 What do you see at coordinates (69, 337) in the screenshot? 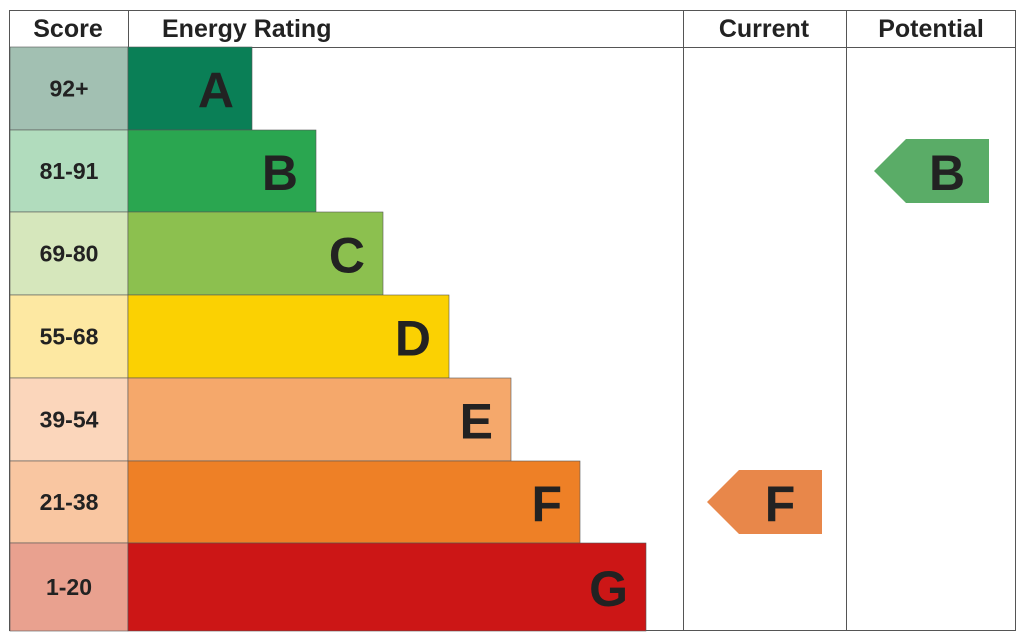
I see `score-label: 55-68` at bounding box center [69, 337].